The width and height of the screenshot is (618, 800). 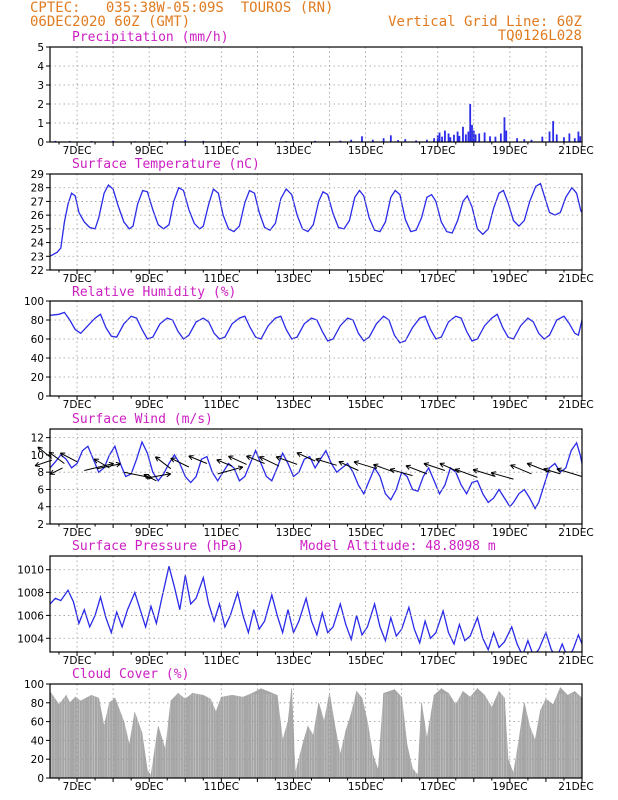 I want to click on y-tick-label: 20, so click(x=37, y=760).